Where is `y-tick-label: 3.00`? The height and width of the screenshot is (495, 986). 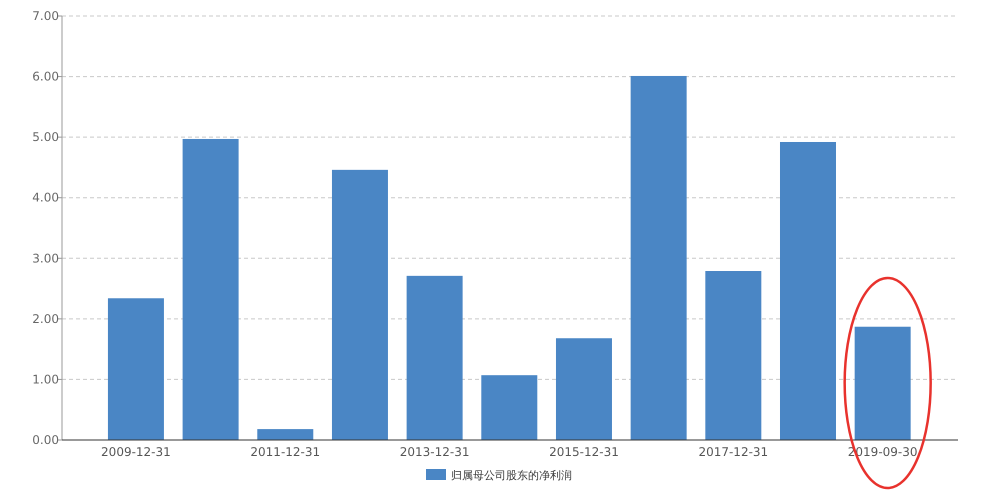
y-tick-label: 3.00 is located at coordinates (45, 258).